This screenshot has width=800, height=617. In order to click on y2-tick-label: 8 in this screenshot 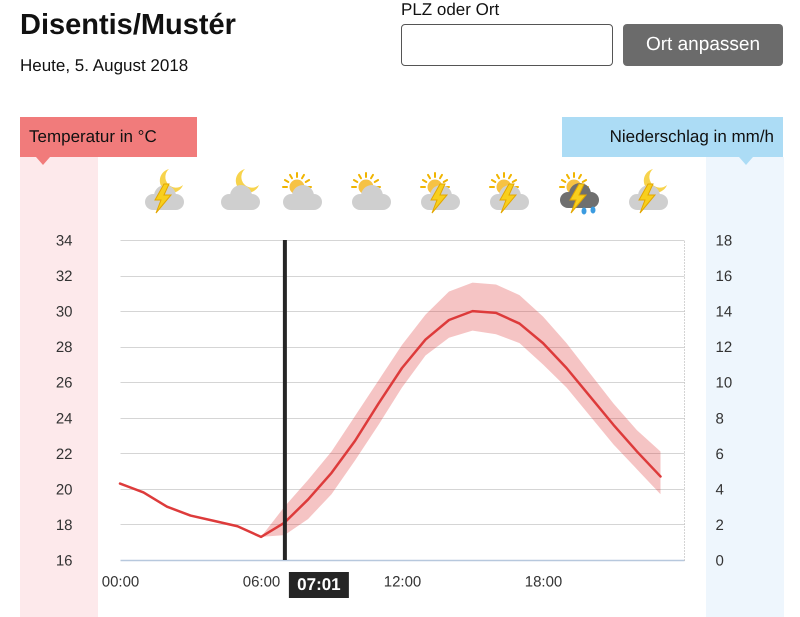, I will do `click(720, 418)`.